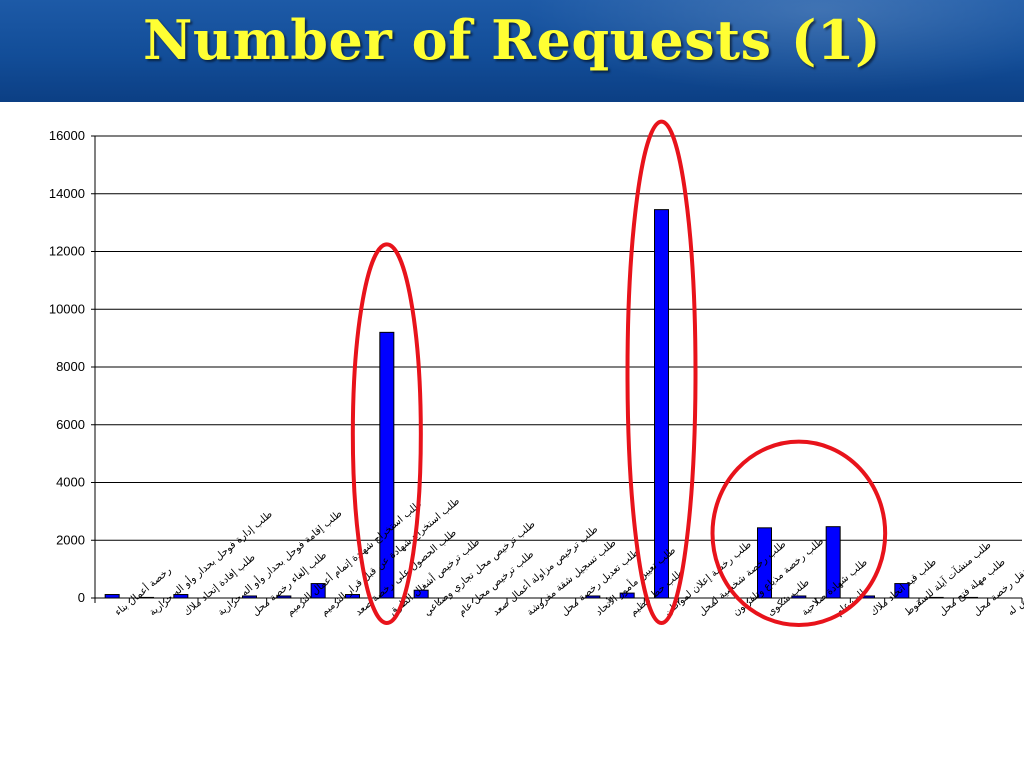 The image size is (1024, 768). What do you see at coordinates (67, 251) in the screenshot?
I see `y-tick-label: 12000` at bounding box center [67, 251].